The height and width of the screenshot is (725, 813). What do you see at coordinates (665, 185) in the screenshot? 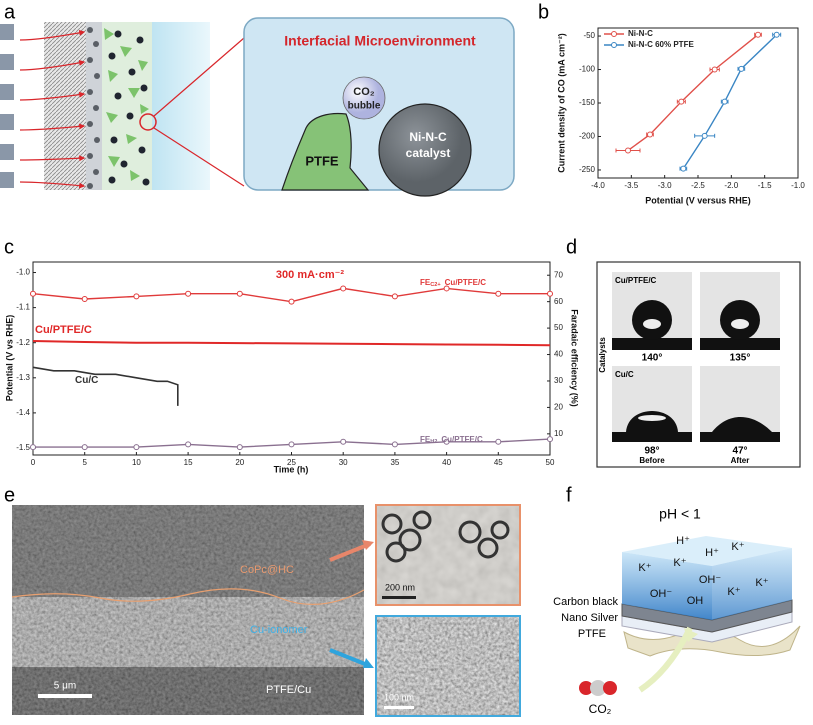
I see `x-tick-label: -3.0` at bounding box center [665, 185].